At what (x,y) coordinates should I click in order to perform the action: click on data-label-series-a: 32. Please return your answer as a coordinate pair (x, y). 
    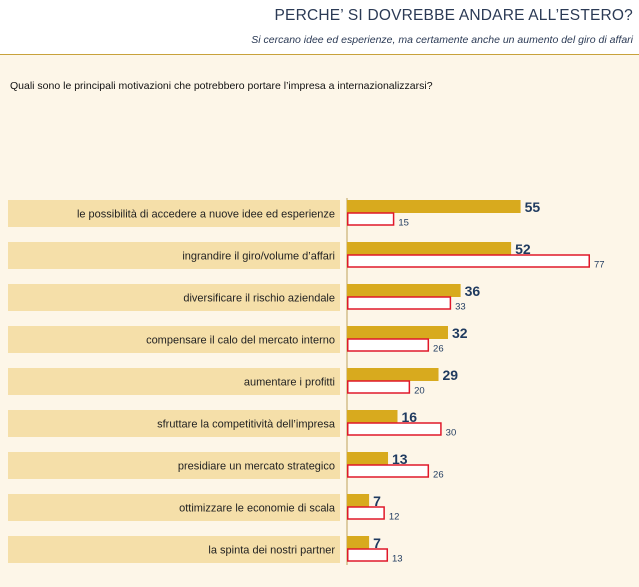
    Looking at the image, I should click on (460, 333).